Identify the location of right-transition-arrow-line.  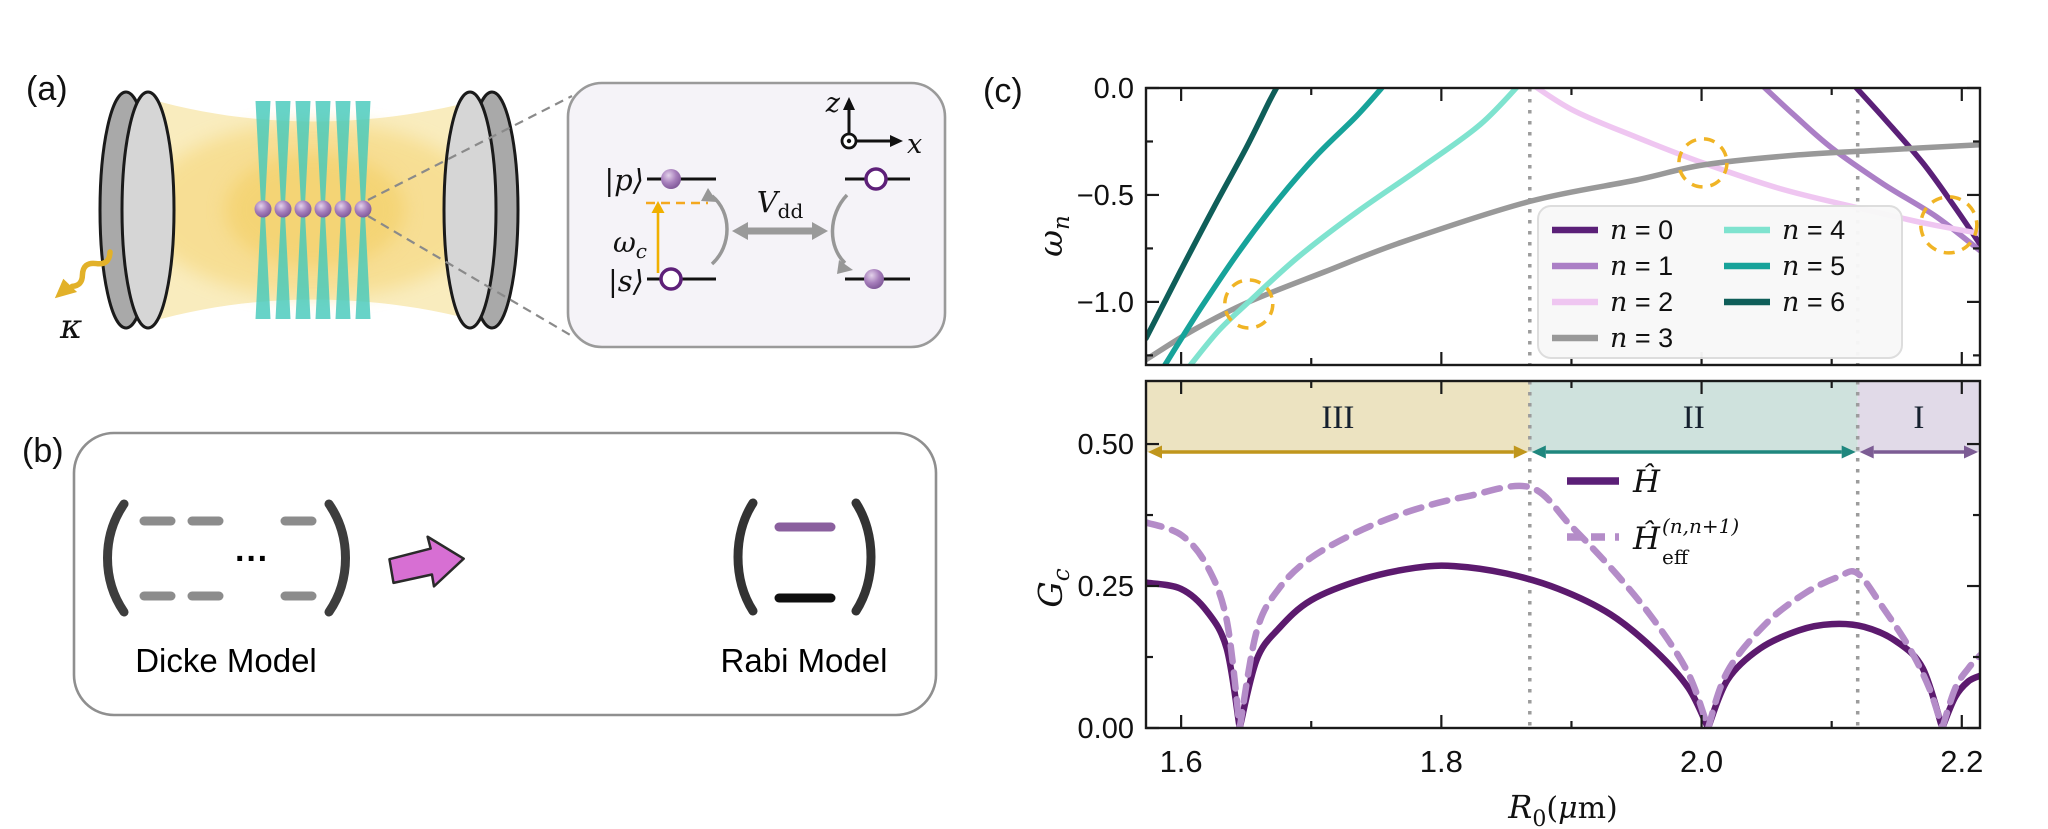
(839, 229).